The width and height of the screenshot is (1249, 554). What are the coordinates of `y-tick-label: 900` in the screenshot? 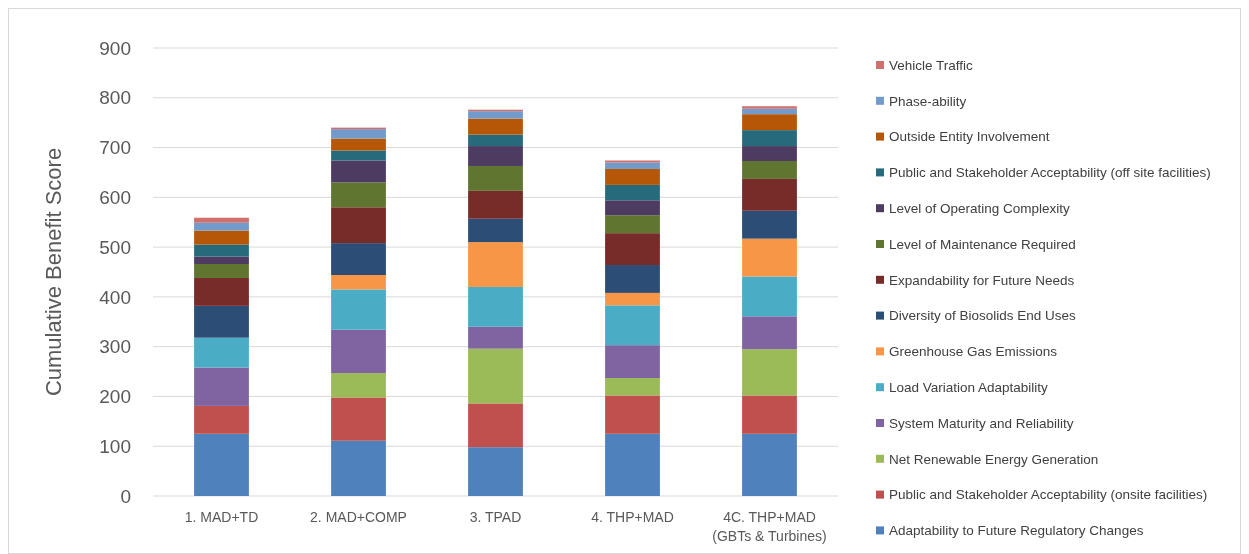 It's located at (115, 48).